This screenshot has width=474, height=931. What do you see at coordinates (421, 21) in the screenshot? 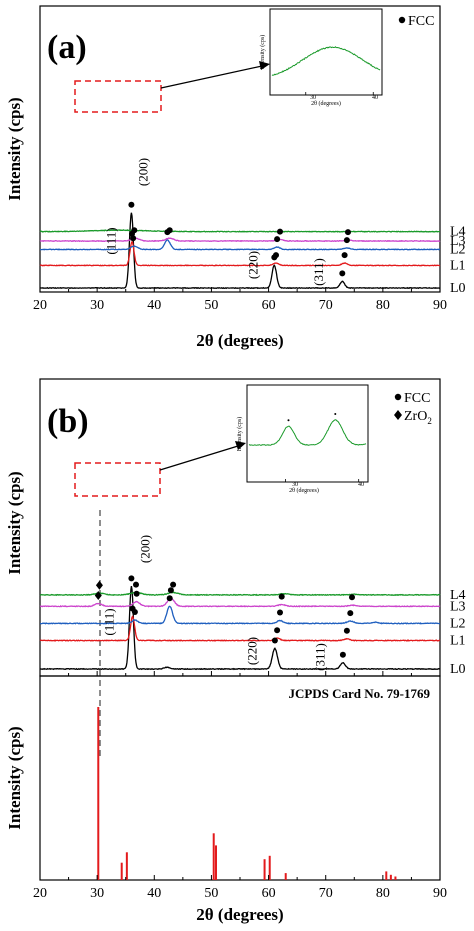
I see `panel-a-legend-label: FCC` at bounding box center [421, 21].